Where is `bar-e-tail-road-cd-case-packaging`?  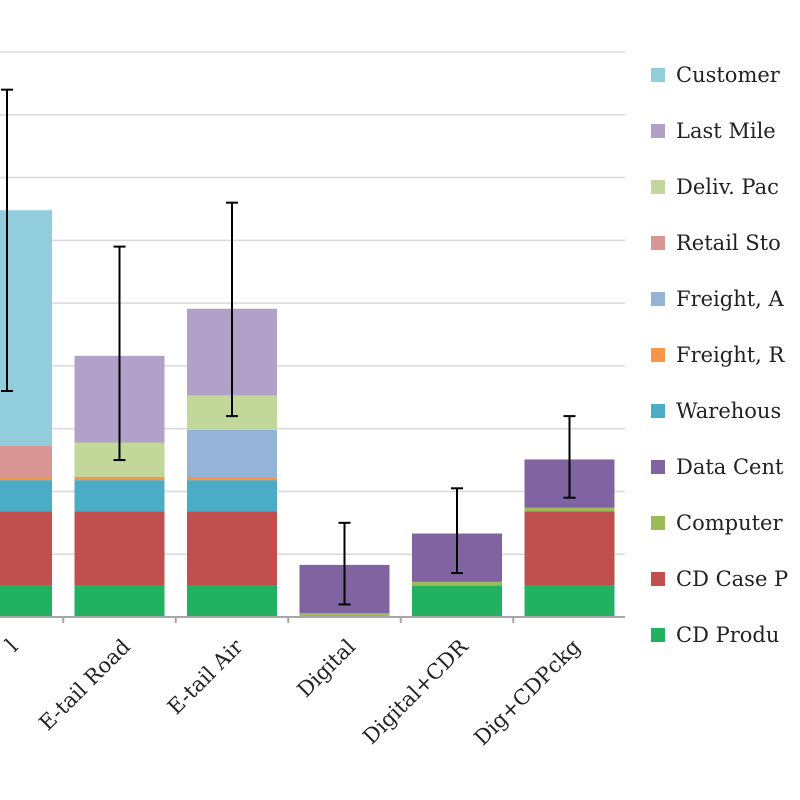
bar-e-tail-road-cd-case-packaging is located at coordinates (119, 548).